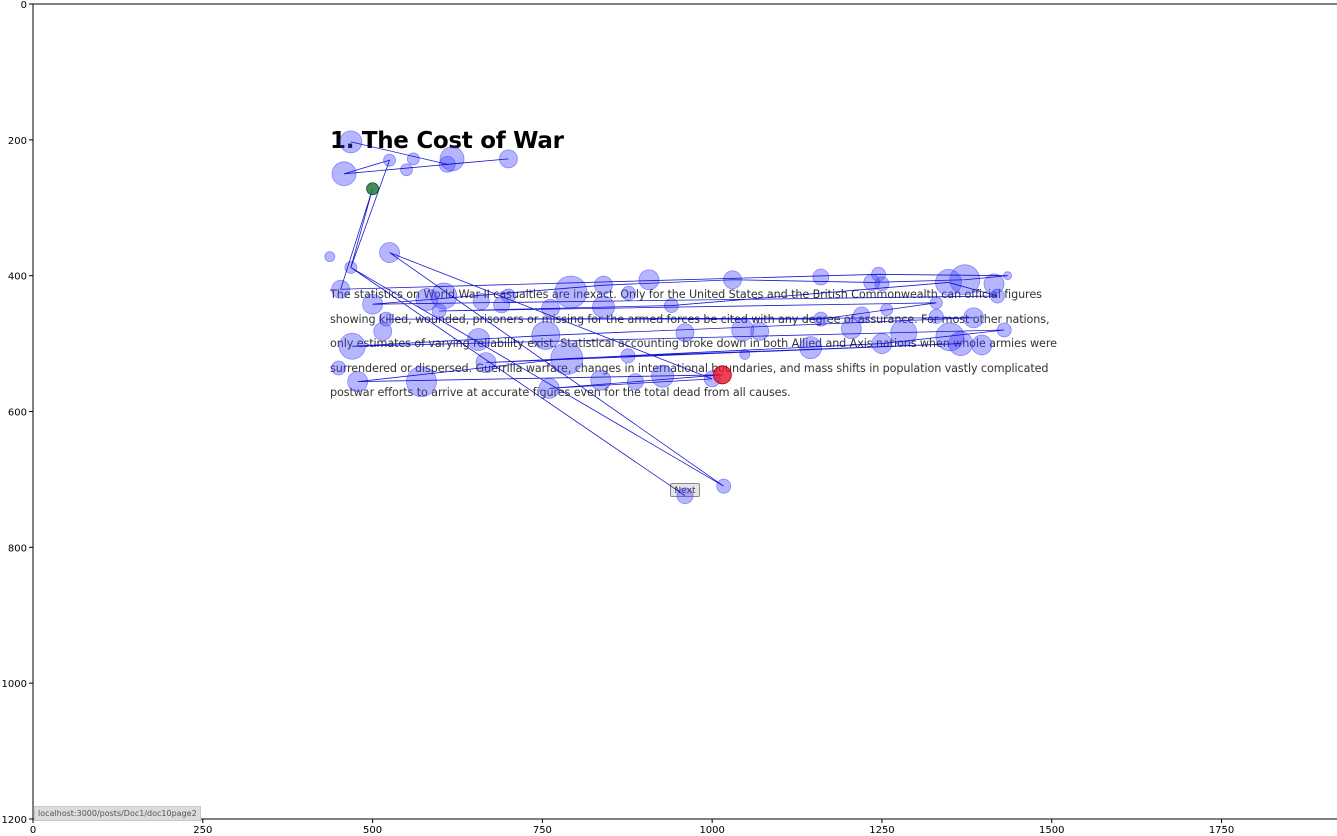 This screenshot has height=836, width=1337. Describe the element at coordinates (33, 830) in the screenshot. I see `x-tick-label: 0` at that location.